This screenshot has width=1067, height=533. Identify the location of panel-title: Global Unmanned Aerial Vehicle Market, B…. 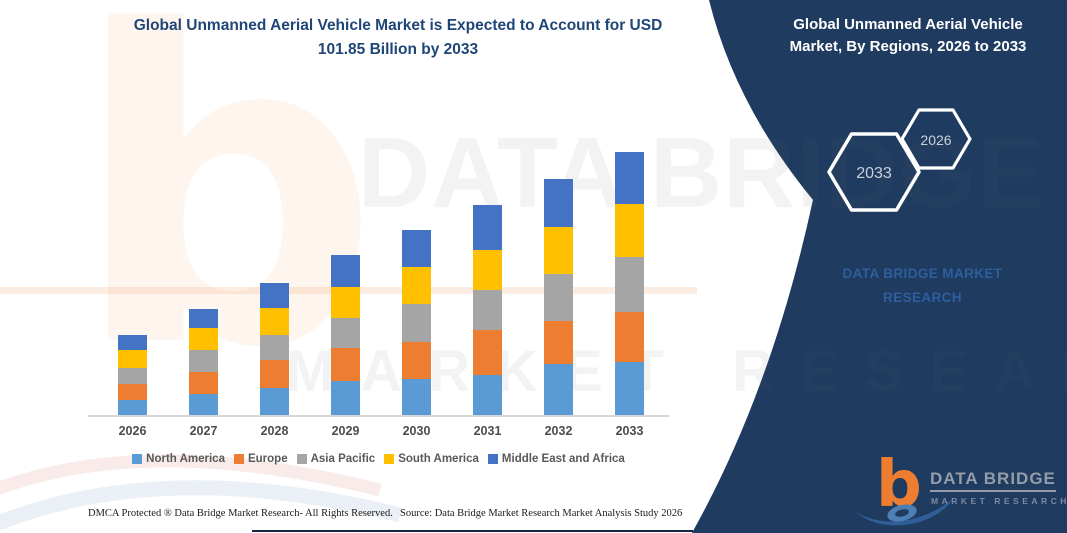
(908, 36).